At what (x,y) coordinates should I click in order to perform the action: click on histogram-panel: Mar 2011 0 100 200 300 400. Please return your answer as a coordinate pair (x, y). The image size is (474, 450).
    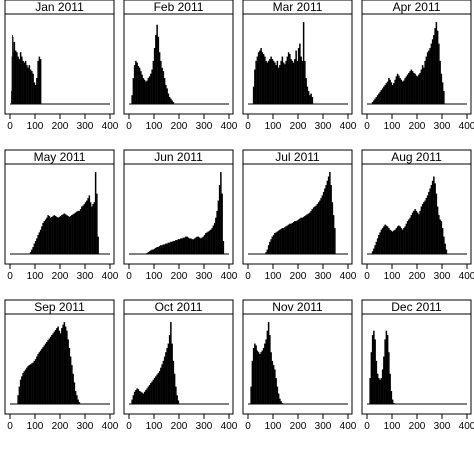
    Looking at the image, I should click on (299, 66).